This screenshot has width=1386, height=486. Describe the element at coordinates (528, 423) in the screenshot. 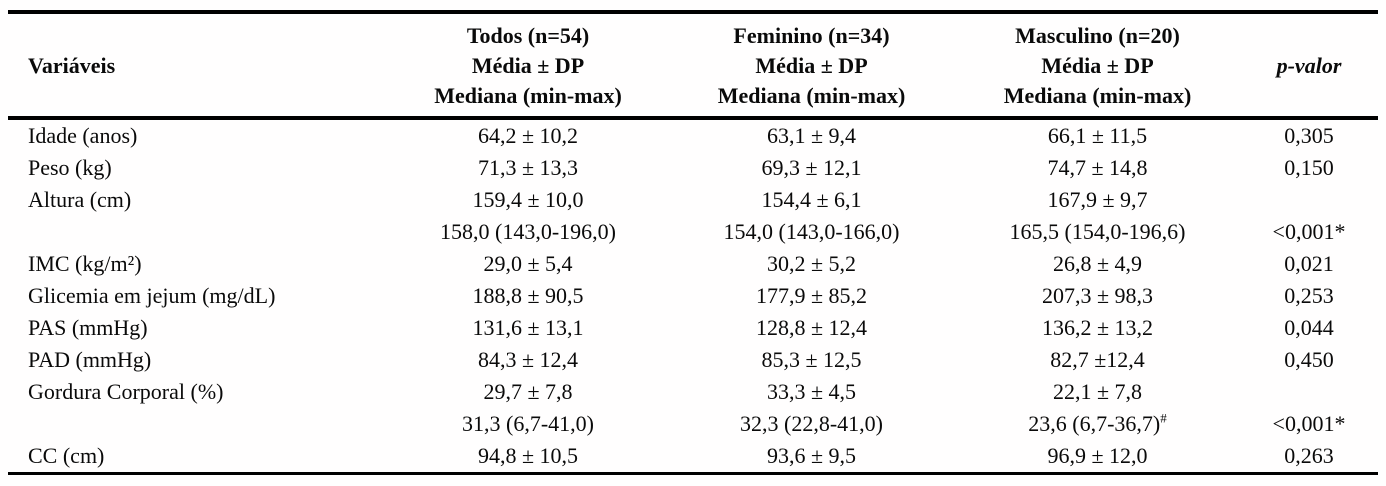

I see `cell-todos: 31,3 (6,7-41,0)` at that location.